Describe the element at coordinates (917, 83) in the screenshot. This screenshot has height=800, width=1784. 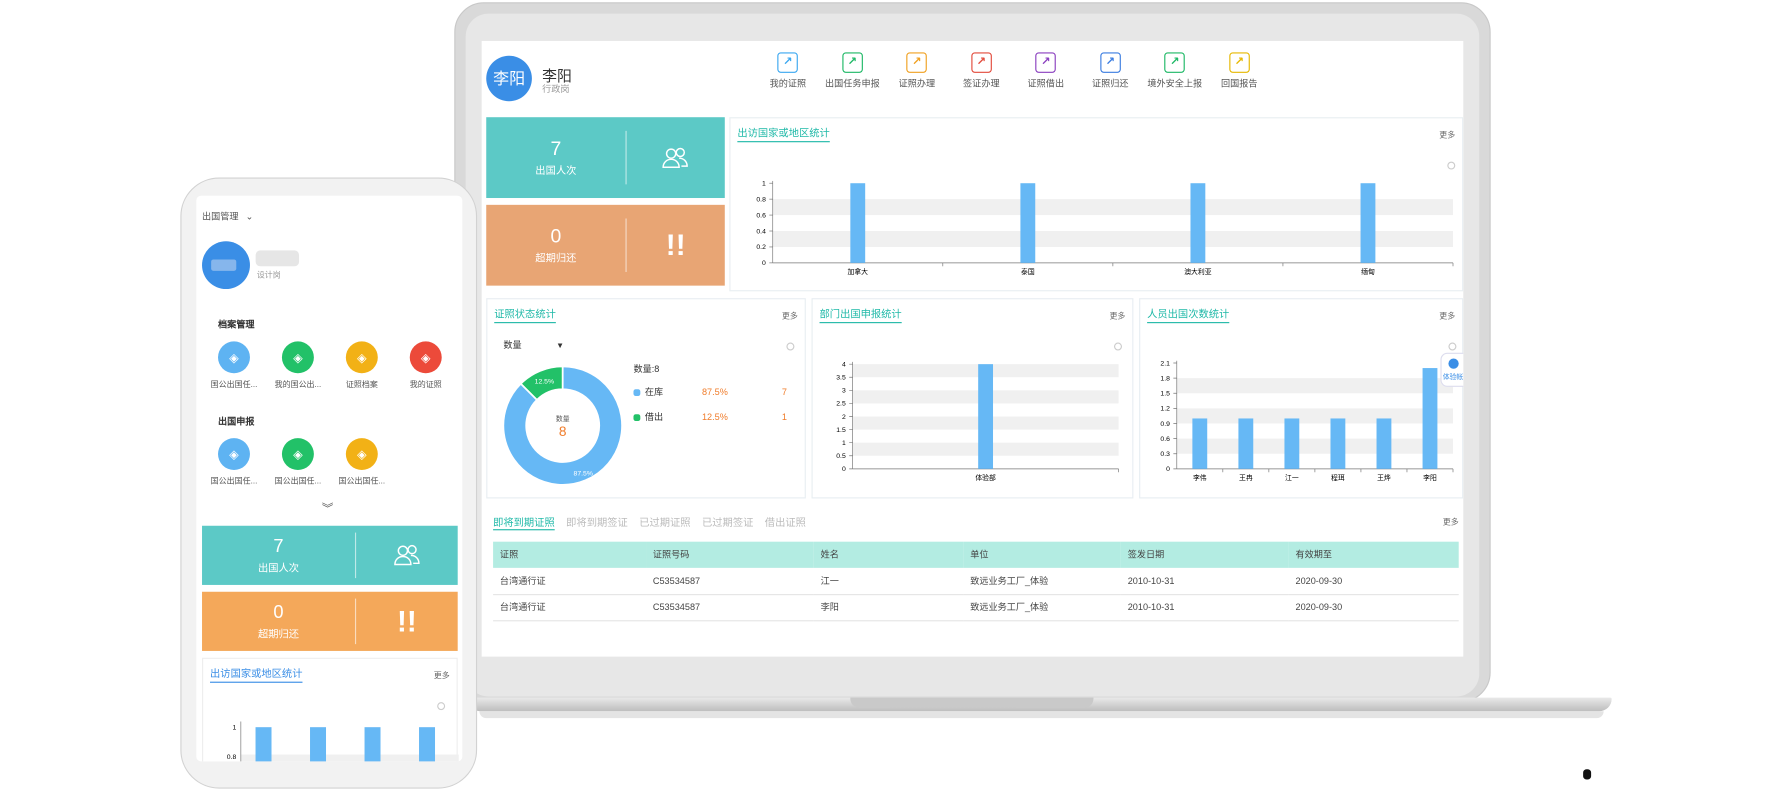
I see `quick-nav-label: 证照办理` at that location.